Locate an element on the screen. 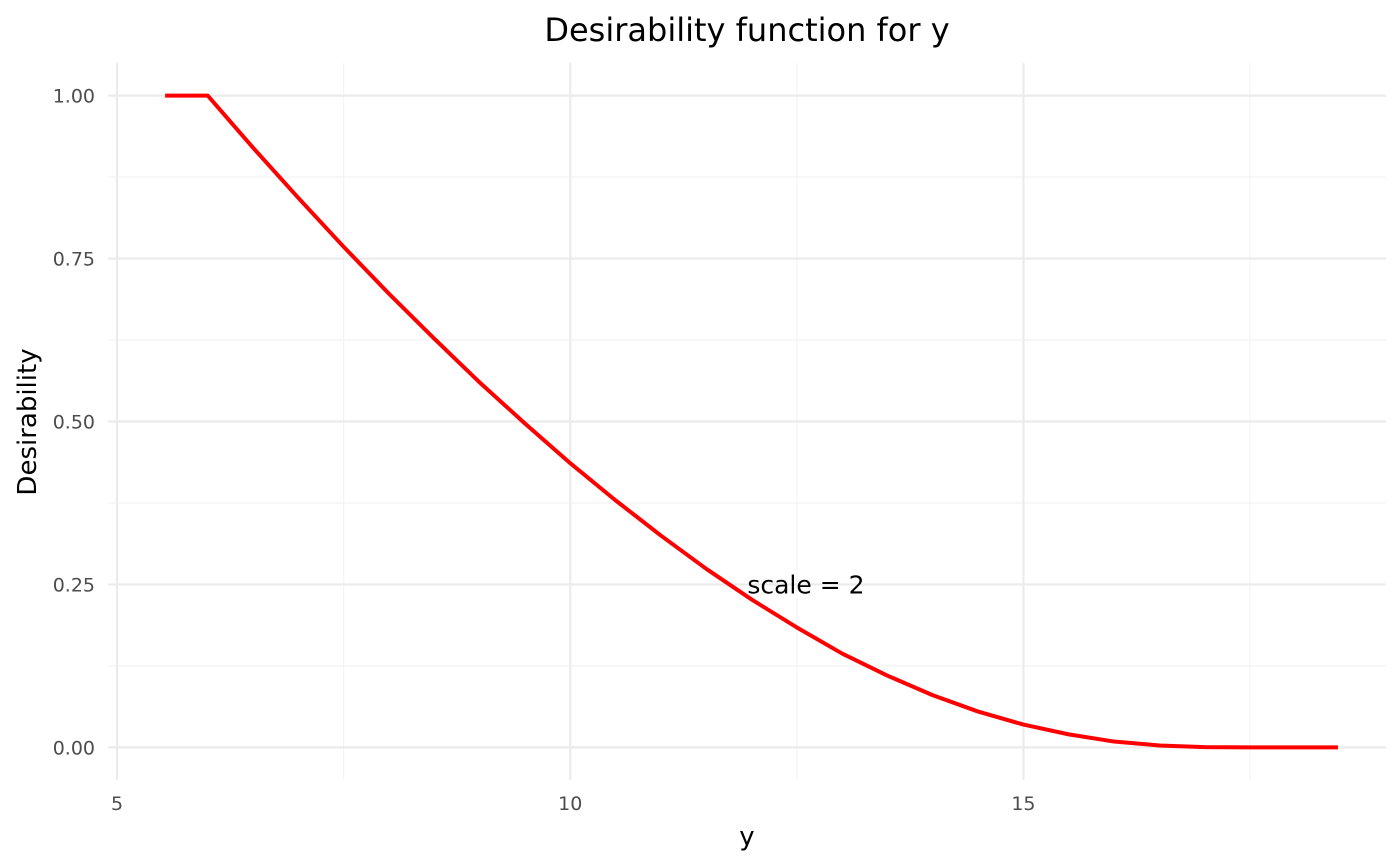 The height and width of the screenshot is (866, 1400). y-tick-labels: 0.00 0.25 0.50 0.75 1.00 is located at coordinates (74, 423).